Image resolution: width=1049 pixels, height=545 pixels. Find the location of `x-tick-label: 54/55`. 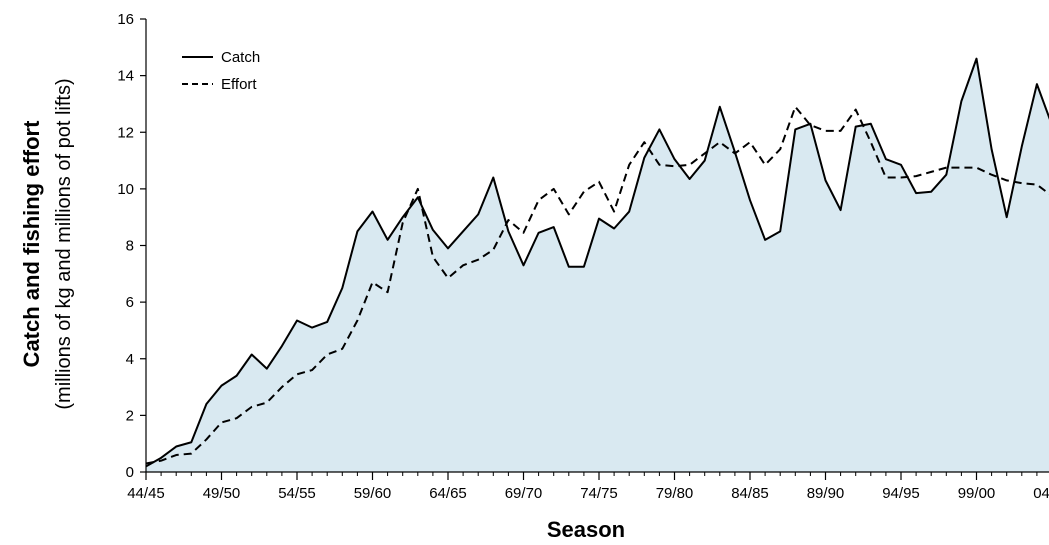

x-tick-label: 54/55 is located at coordinates (297, 493).